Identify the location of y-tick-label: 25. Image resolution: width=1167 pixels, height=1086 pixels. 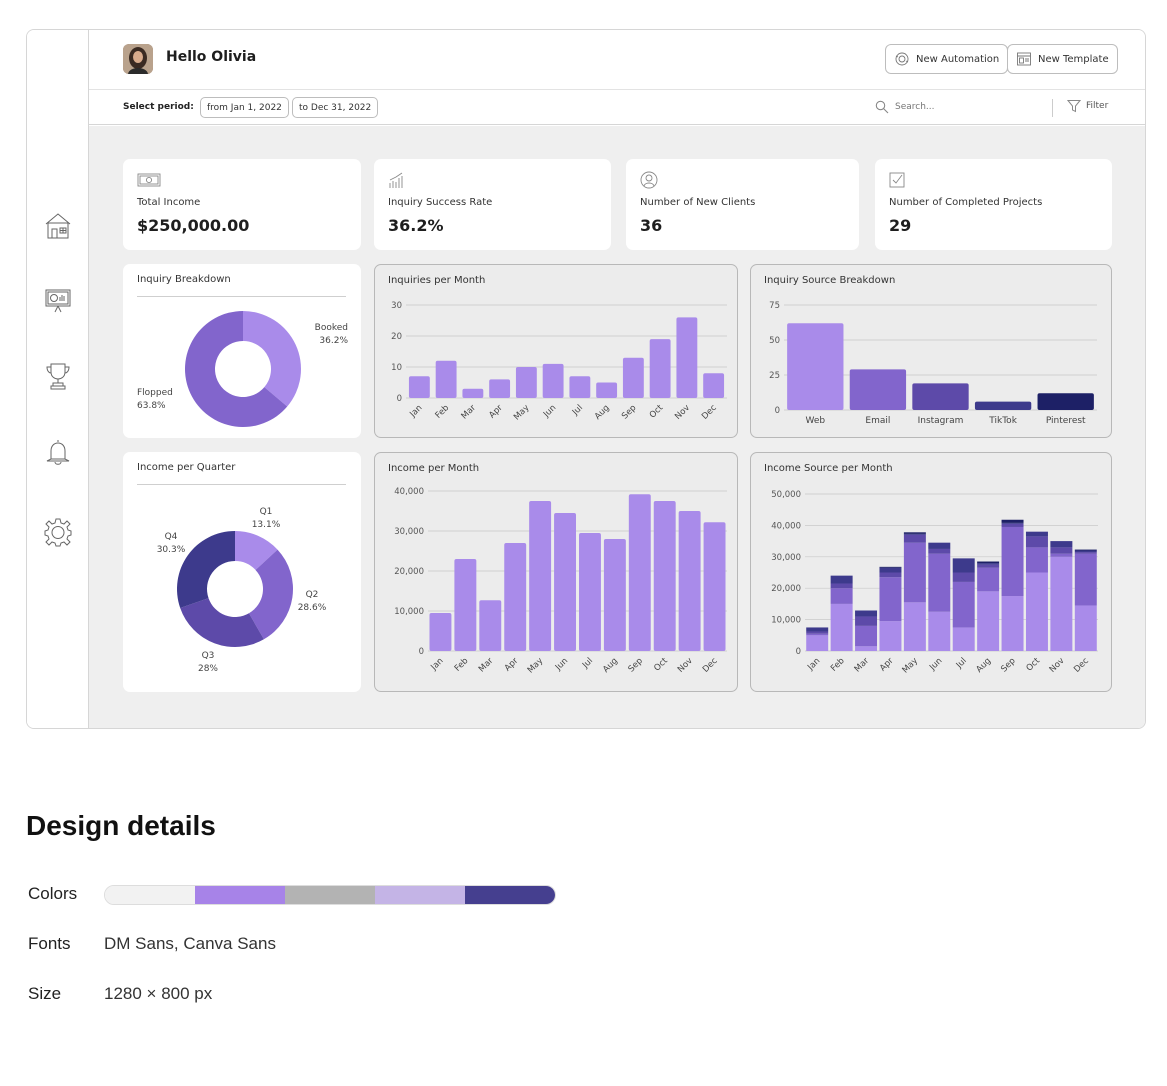
(774, 376).